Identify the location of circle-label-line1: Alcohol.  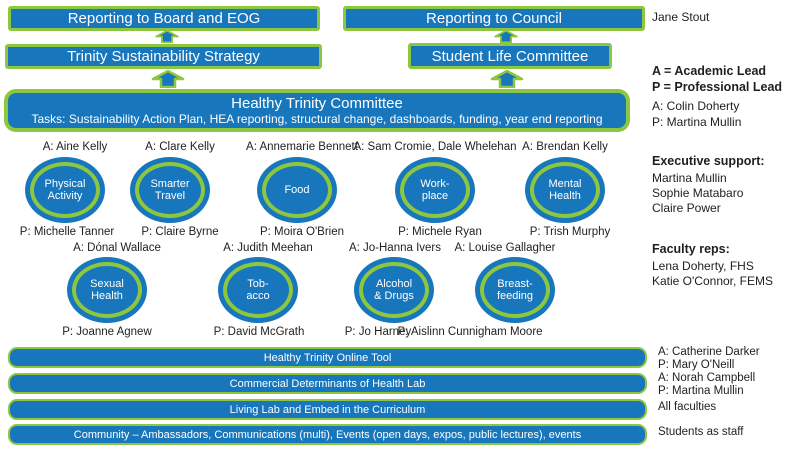
(394, 283).